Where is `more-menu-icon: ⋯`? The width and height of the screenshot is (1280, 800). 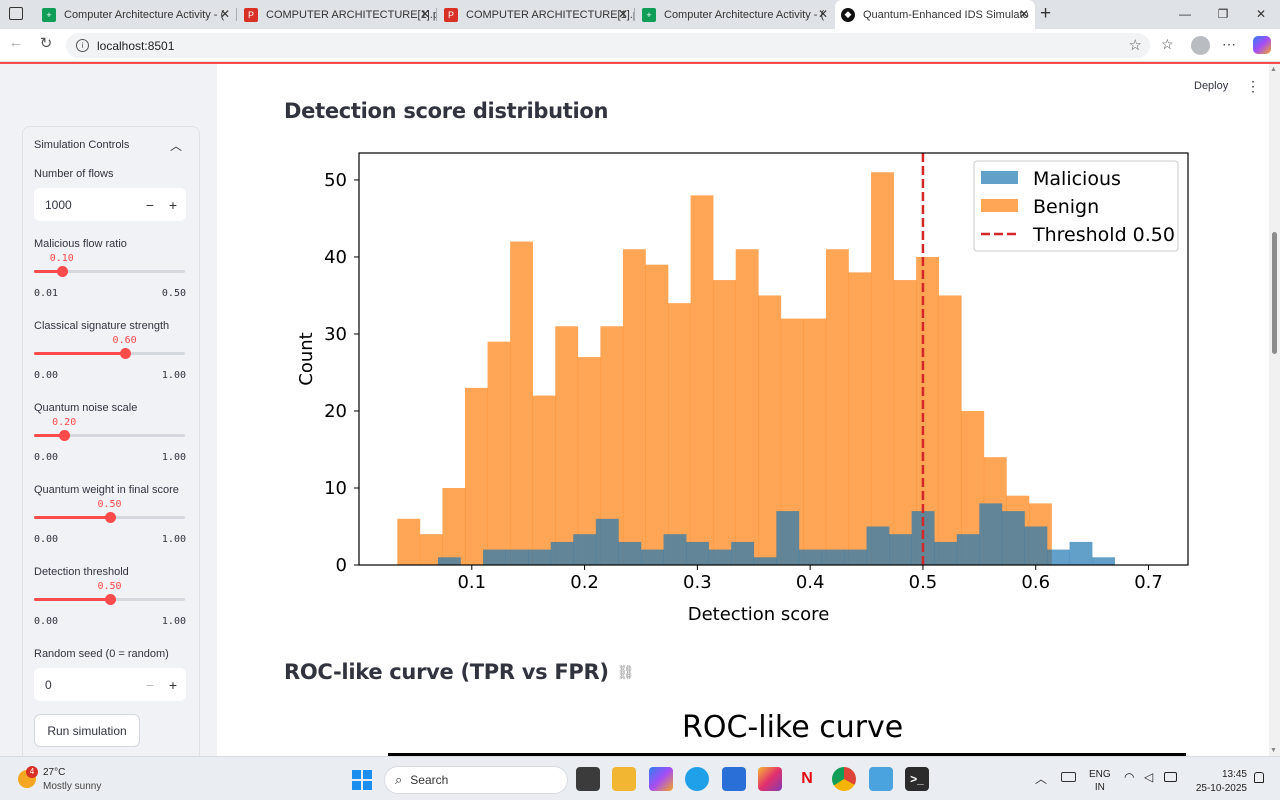 more-menu-icon: ⋯ is located at coordinates (1229, 44).